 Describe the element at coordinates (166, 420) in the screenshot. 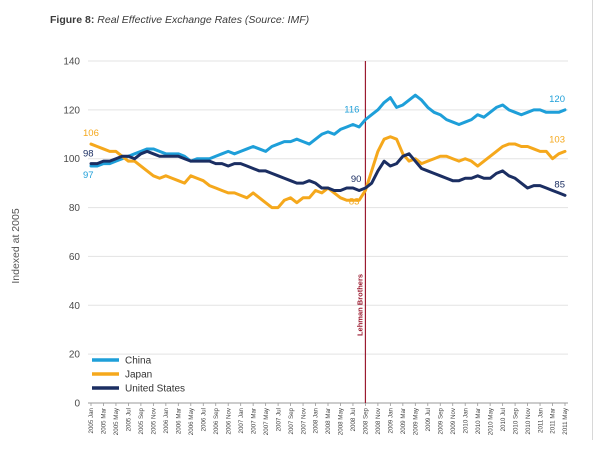

I see `x-tick-label: 2006 Jan` at that location.